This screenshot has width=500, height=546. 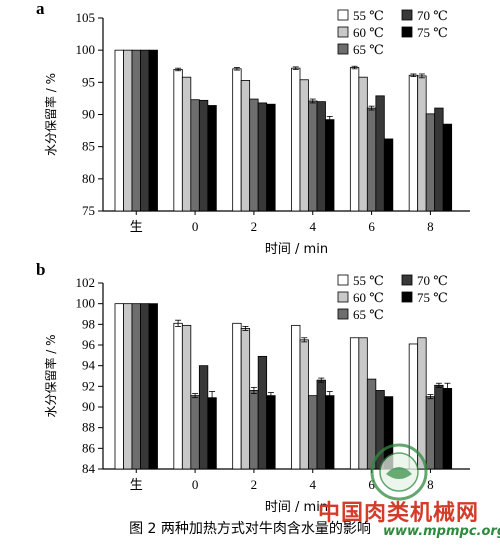 I want to click on x-axis-label: 时间 / min, so click(x=296, y=249).